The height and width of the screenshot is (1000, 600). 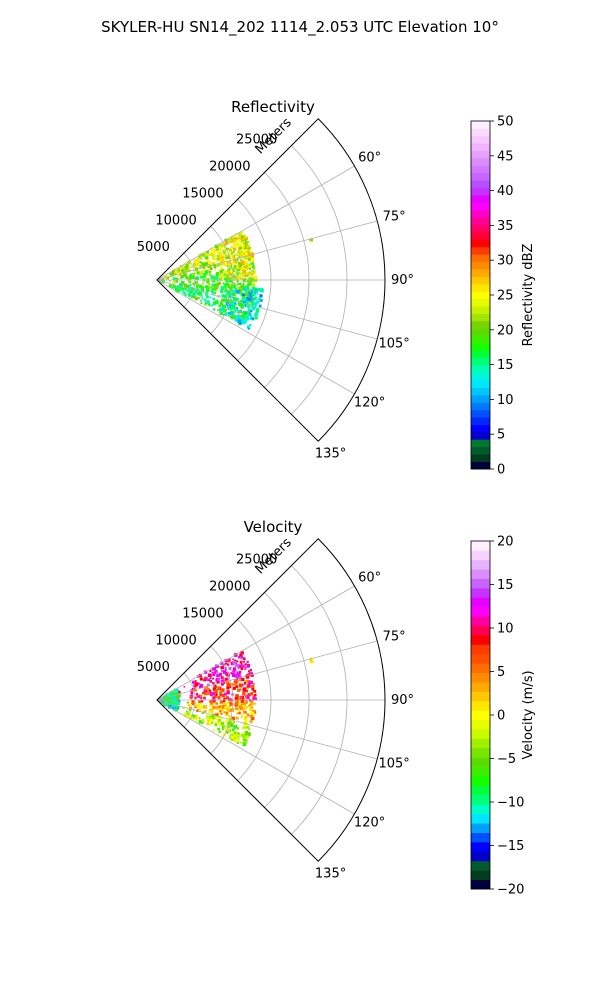 I want to click on angle-tick-label: 135°, so click(x=330, y=874).